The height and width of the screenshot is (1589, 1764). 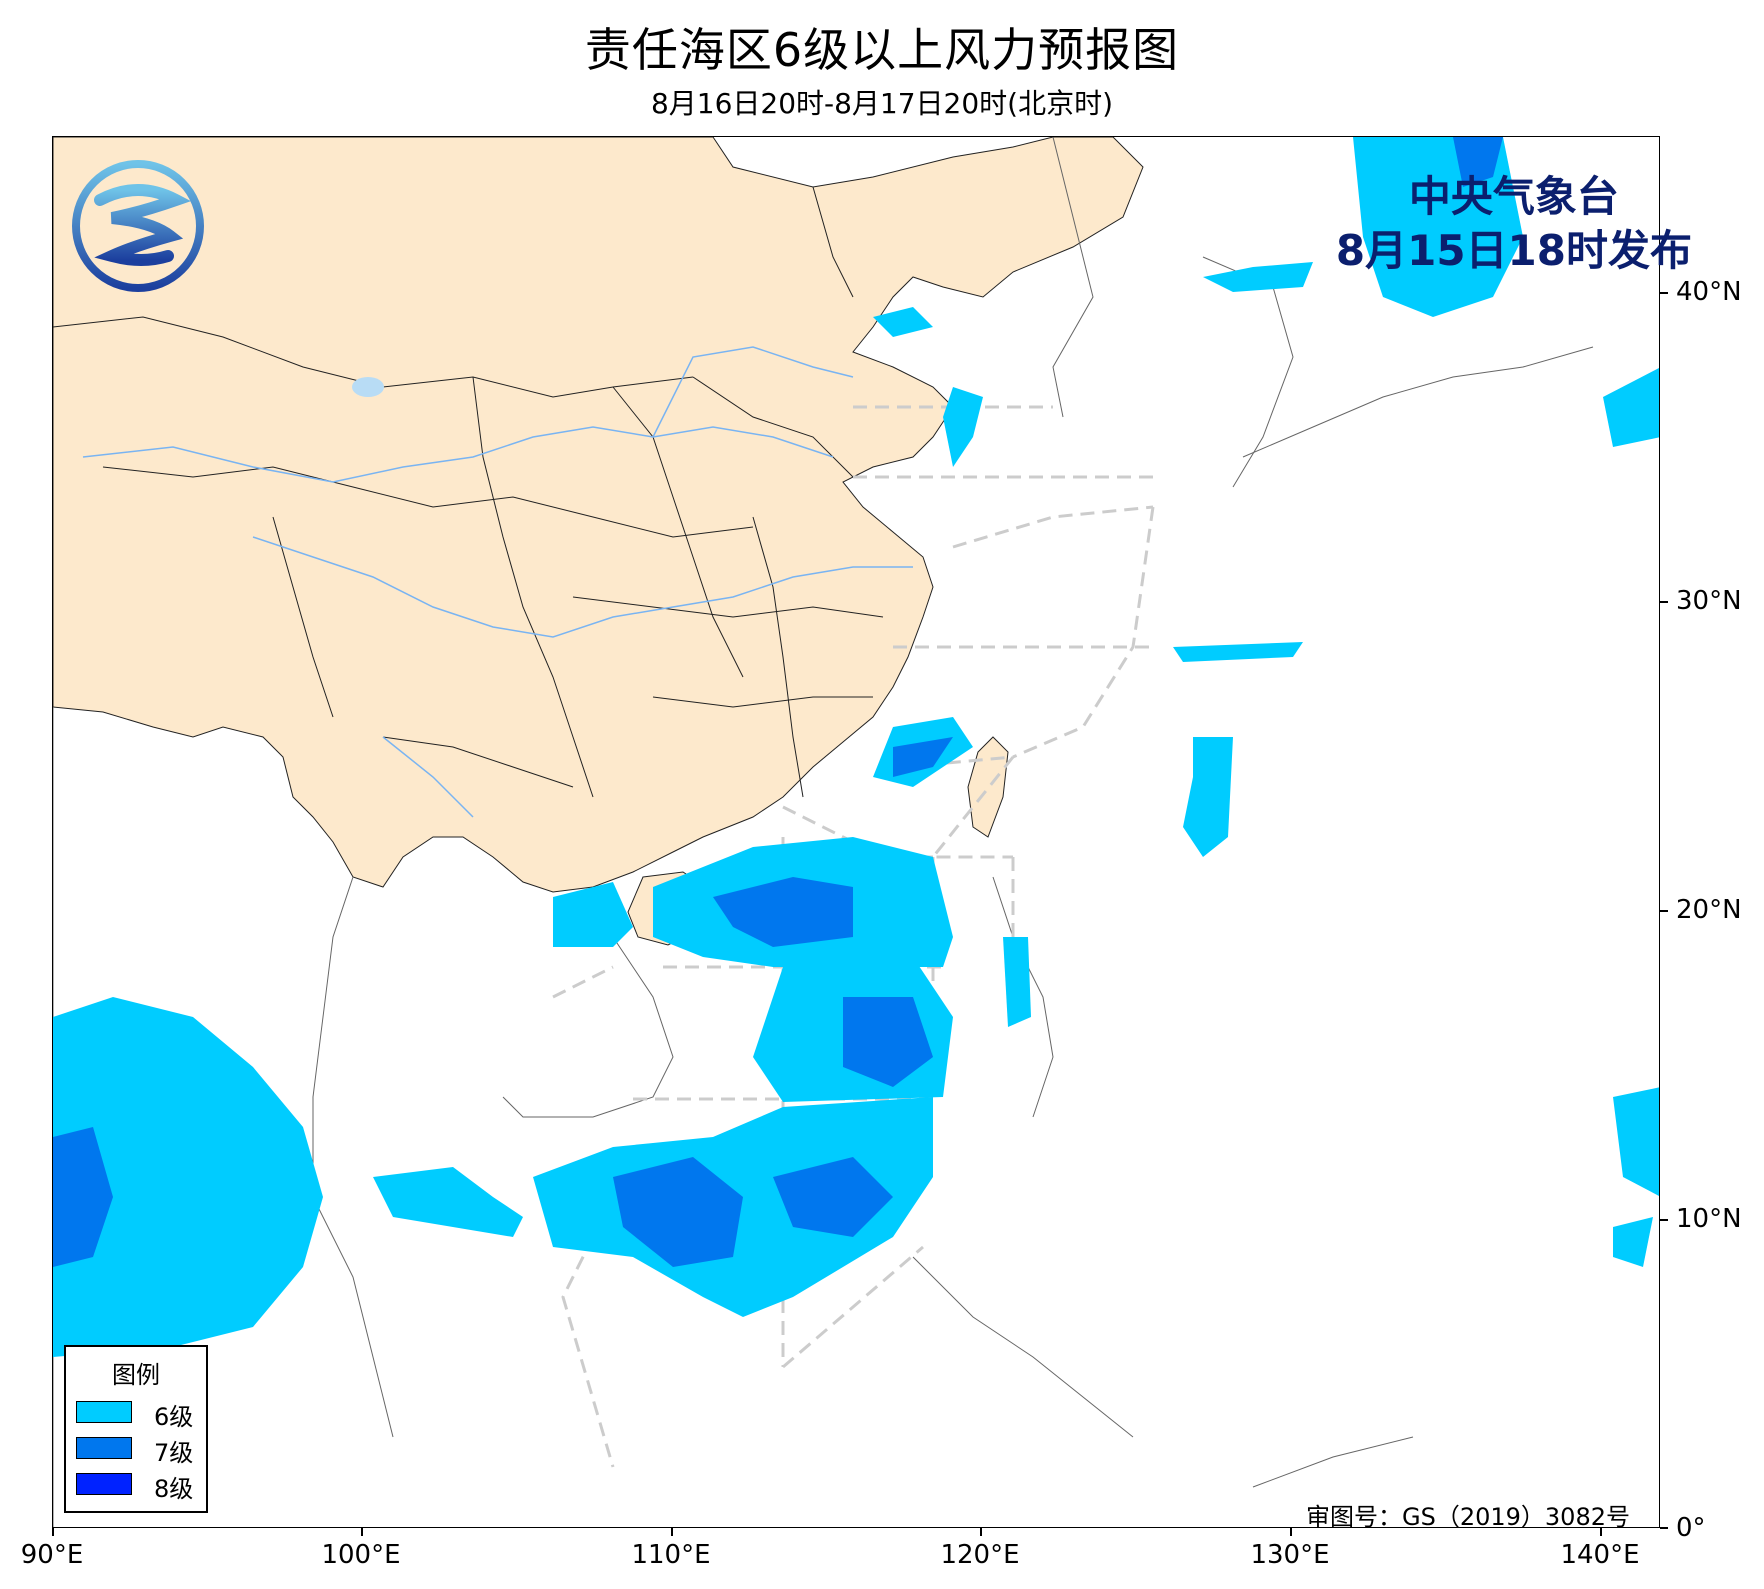 What do you see at coordinates (174, 1453) in the screenshot?
I see `legend-label: 7级` at bounding box center [174, 1453].